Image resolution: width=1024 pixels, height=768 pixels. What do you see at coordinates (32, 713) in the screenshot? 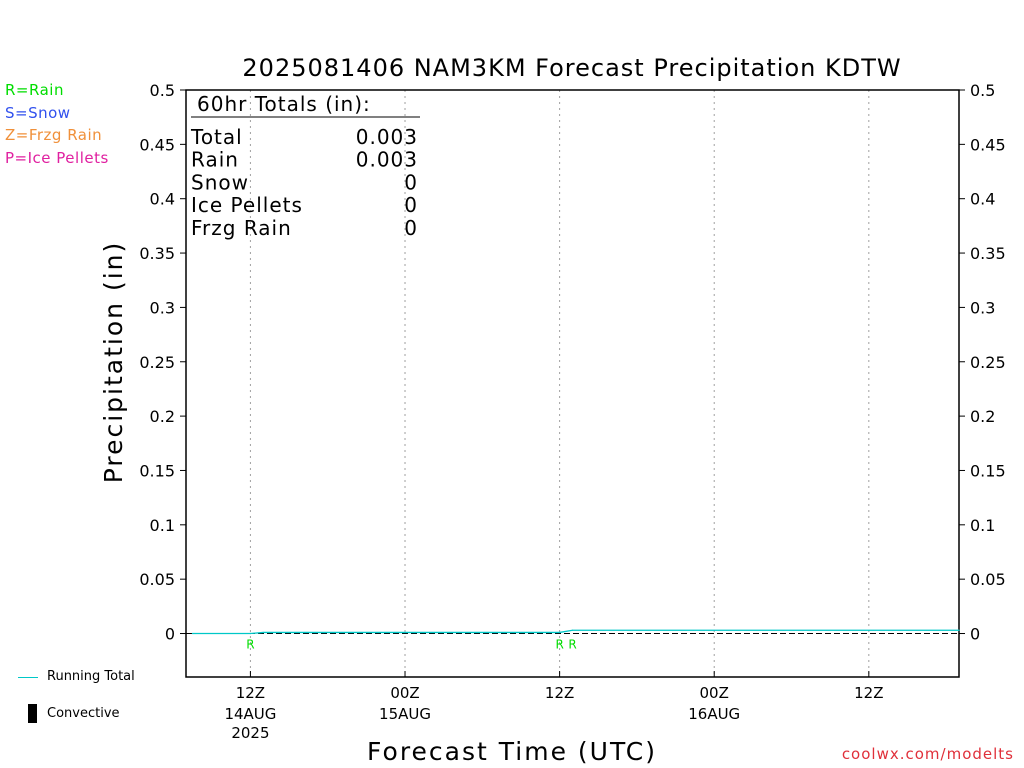
I see `convective-swatch` at bounding box center [32, 713].